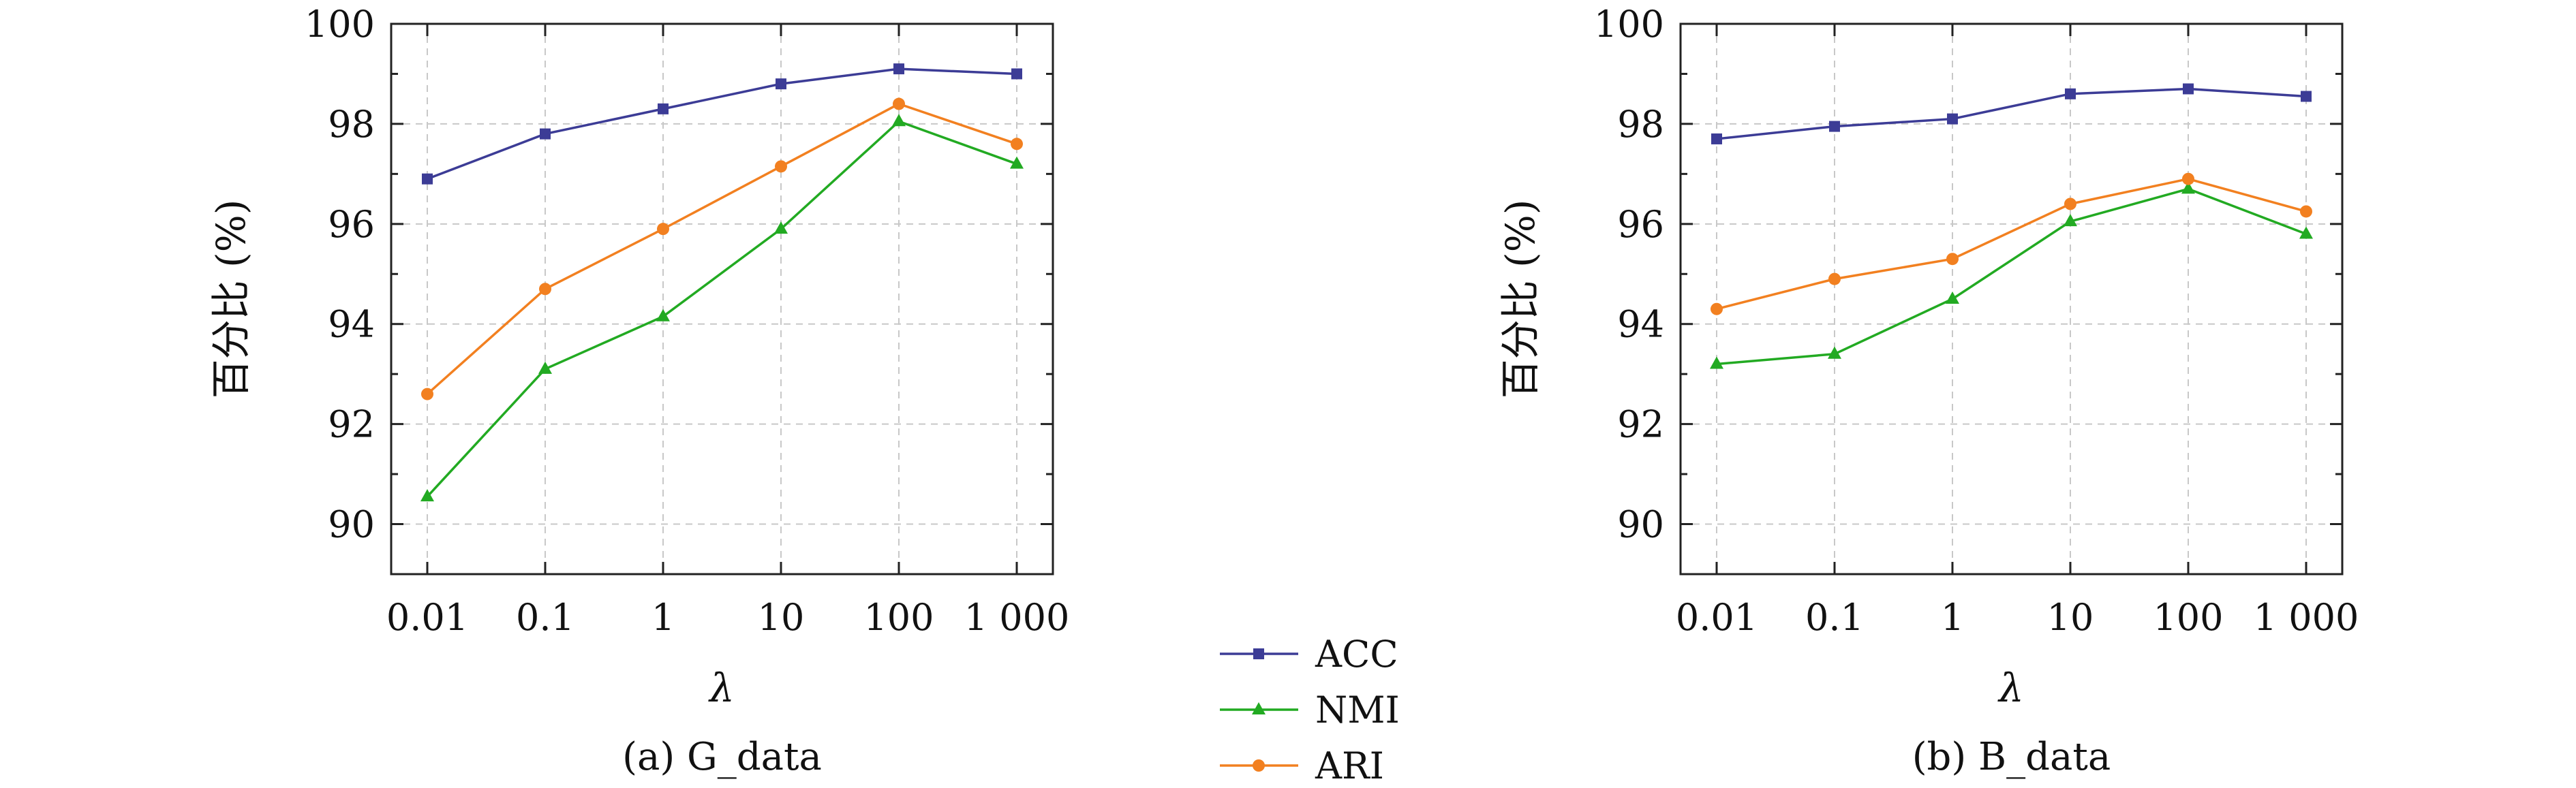 This screenshot has height=788, width=2576. Describe the element at coordinates (1309, 654) in the screenshot. I see `legend-item-acc: ACC` at that location.